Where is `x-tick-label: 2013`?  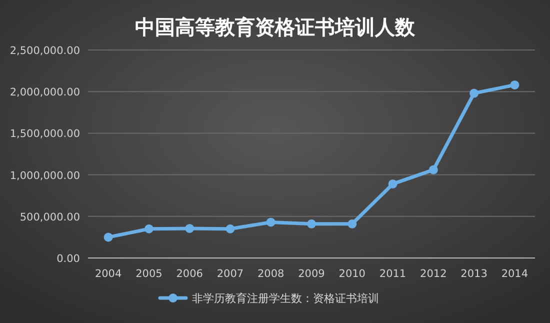
x-tick-label: 2013 is located at coordinates (474, 274).